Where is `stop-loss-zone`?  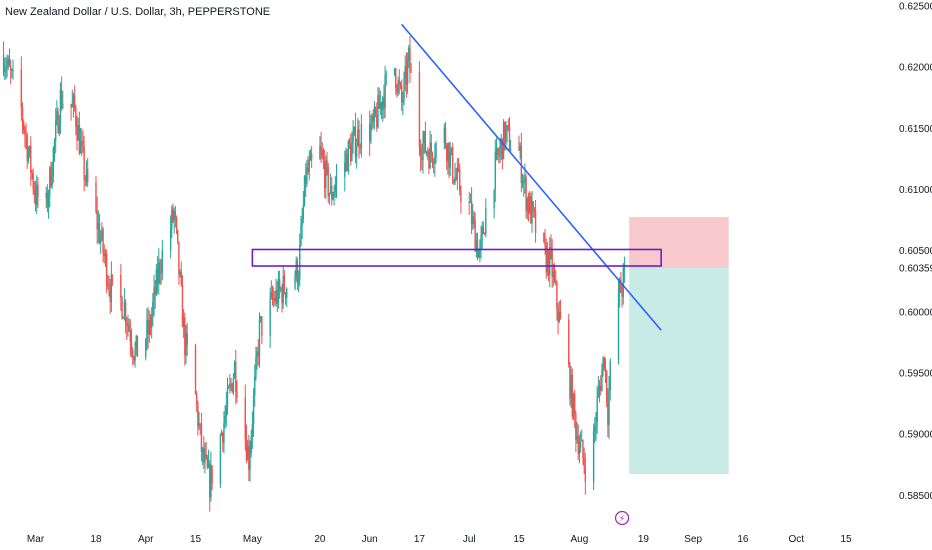 stop-loss-zone is located at coordinates (679, 242).